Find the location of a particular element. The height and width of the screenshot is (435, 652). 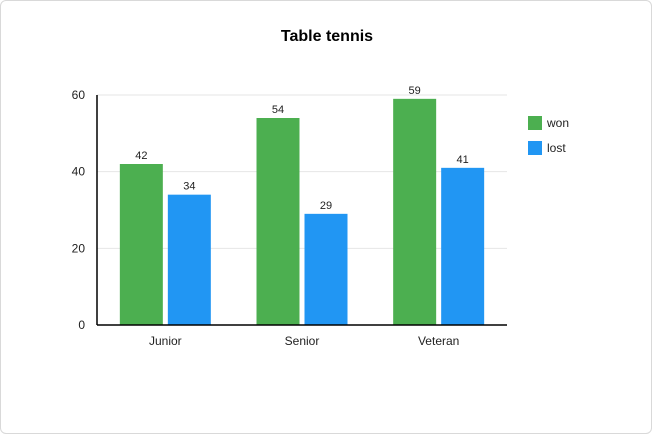

y-tick-label: 0 is located at coordinates (81, 325).